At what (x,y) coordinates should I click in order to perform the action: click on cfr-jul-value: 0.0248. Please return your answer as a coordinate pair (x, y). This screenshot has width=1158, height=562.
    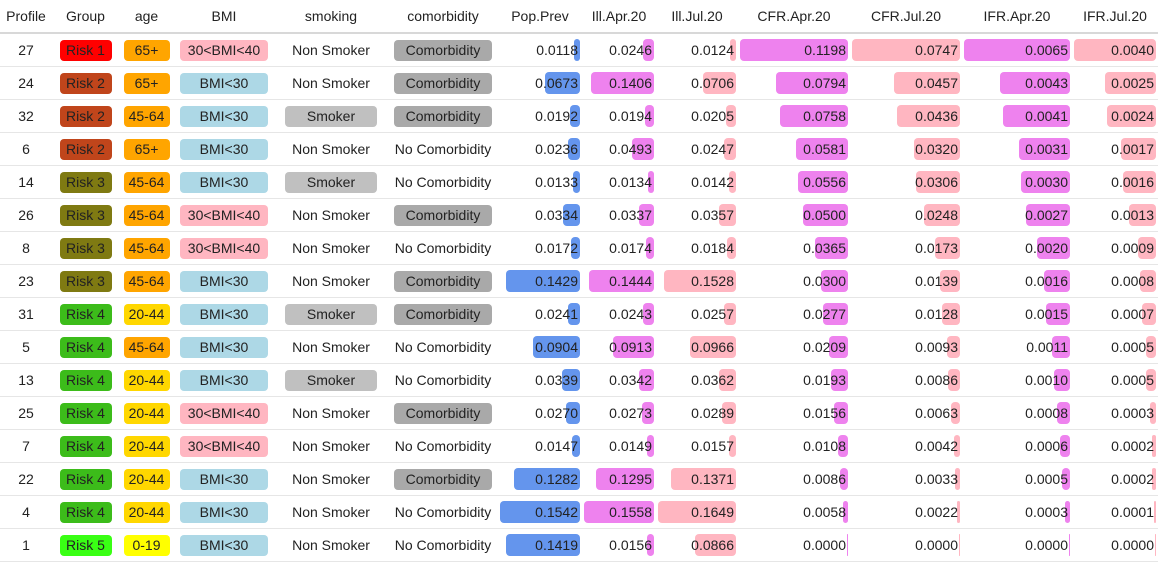
    Looking at the image, I should click on (936, 215).